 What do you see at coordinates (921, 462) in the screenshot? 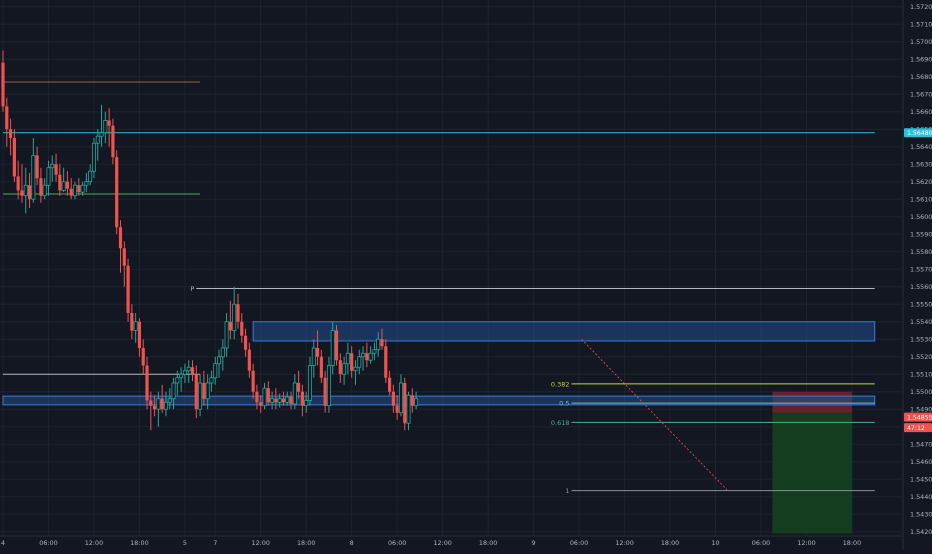
I see `price-tick-label: 1.54600` at bounding box center [921, 462].